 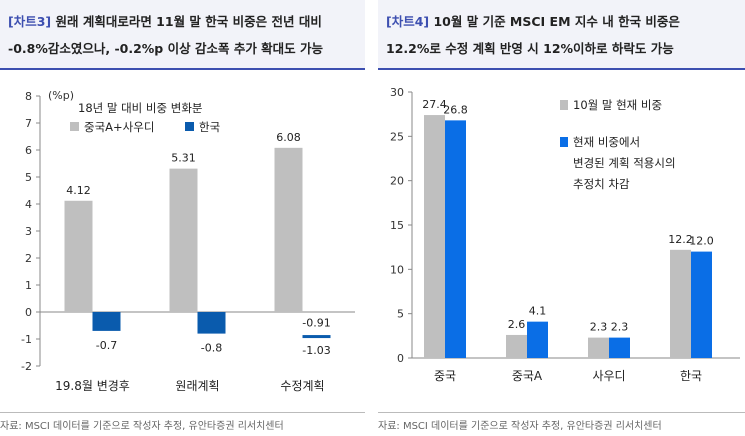 What do you see at coordinates (186, 21) in the screenshot?
I see `chart3-title-text: 원래 계획대로라면 11월 말 한국 비중은 전년 대비` at bounding box center [186, 21].